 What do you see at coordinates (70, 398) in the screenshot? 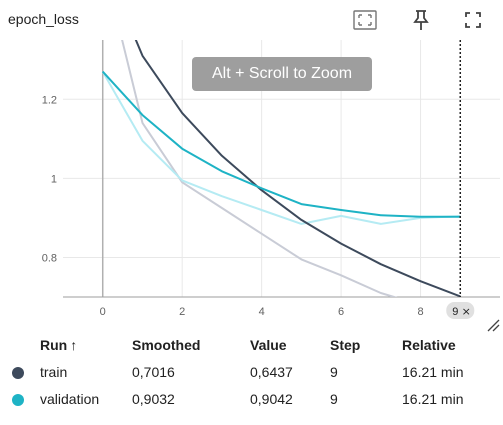
I see `run-name: validation` at bounding box center [70, 398].